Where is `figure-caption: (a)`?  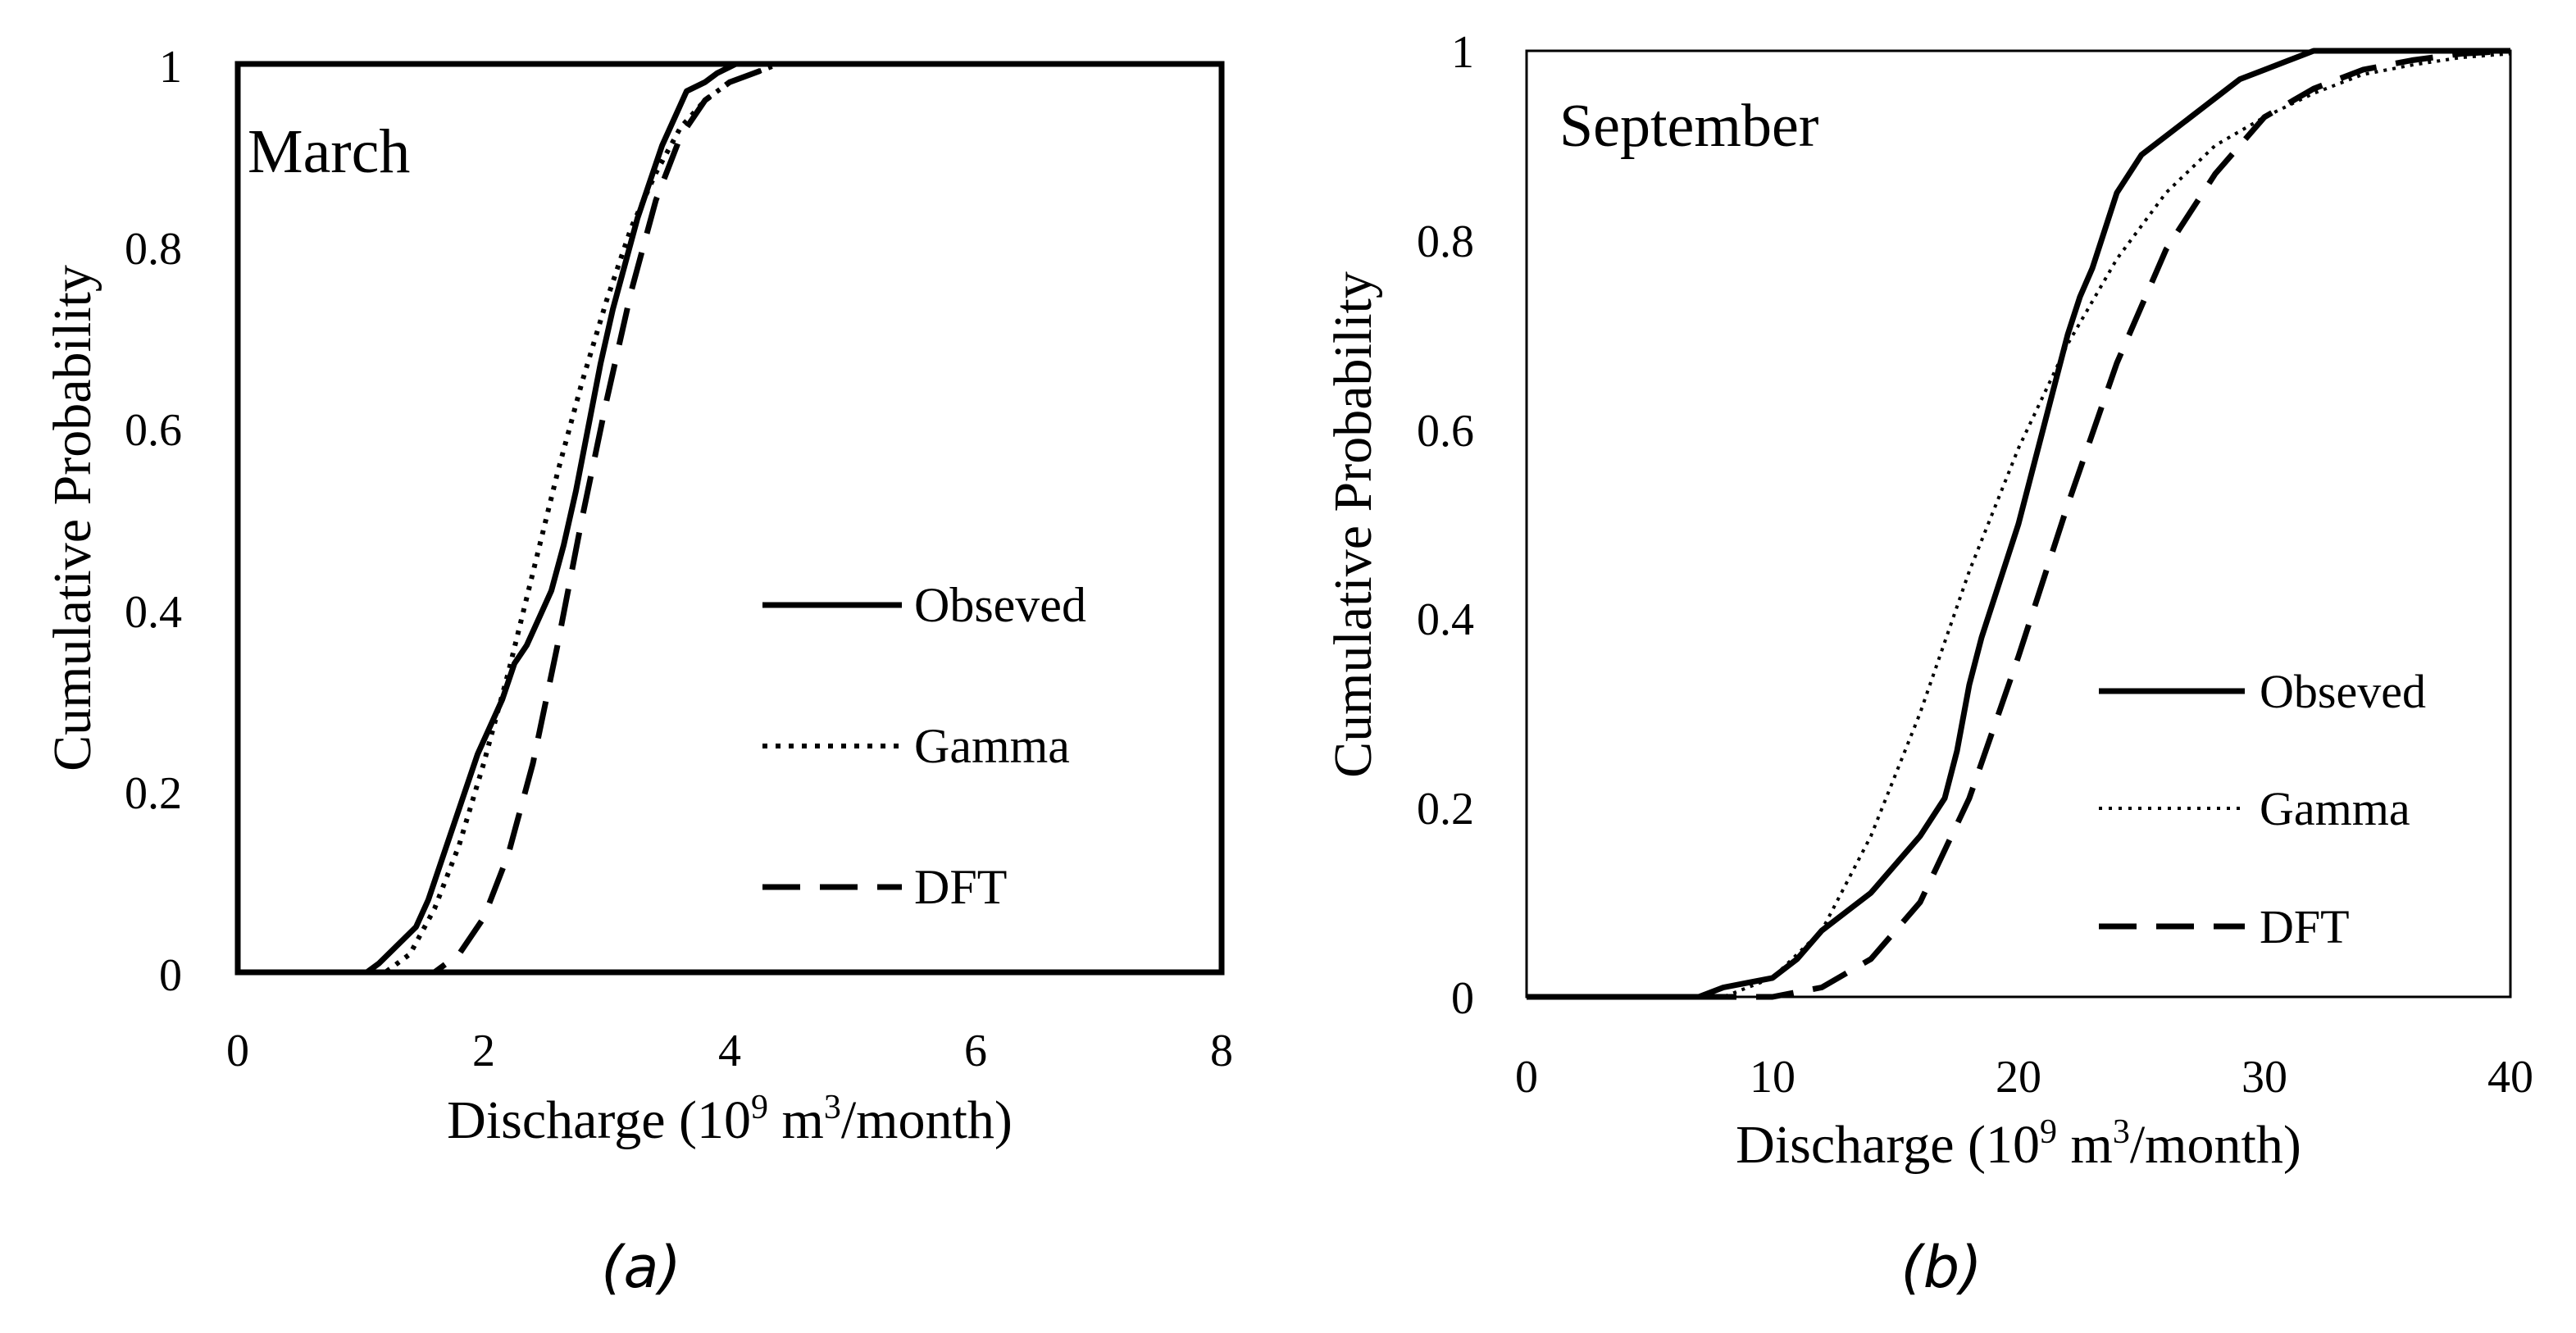 figure-caption: (a) is located at coordinates (641, 1267).